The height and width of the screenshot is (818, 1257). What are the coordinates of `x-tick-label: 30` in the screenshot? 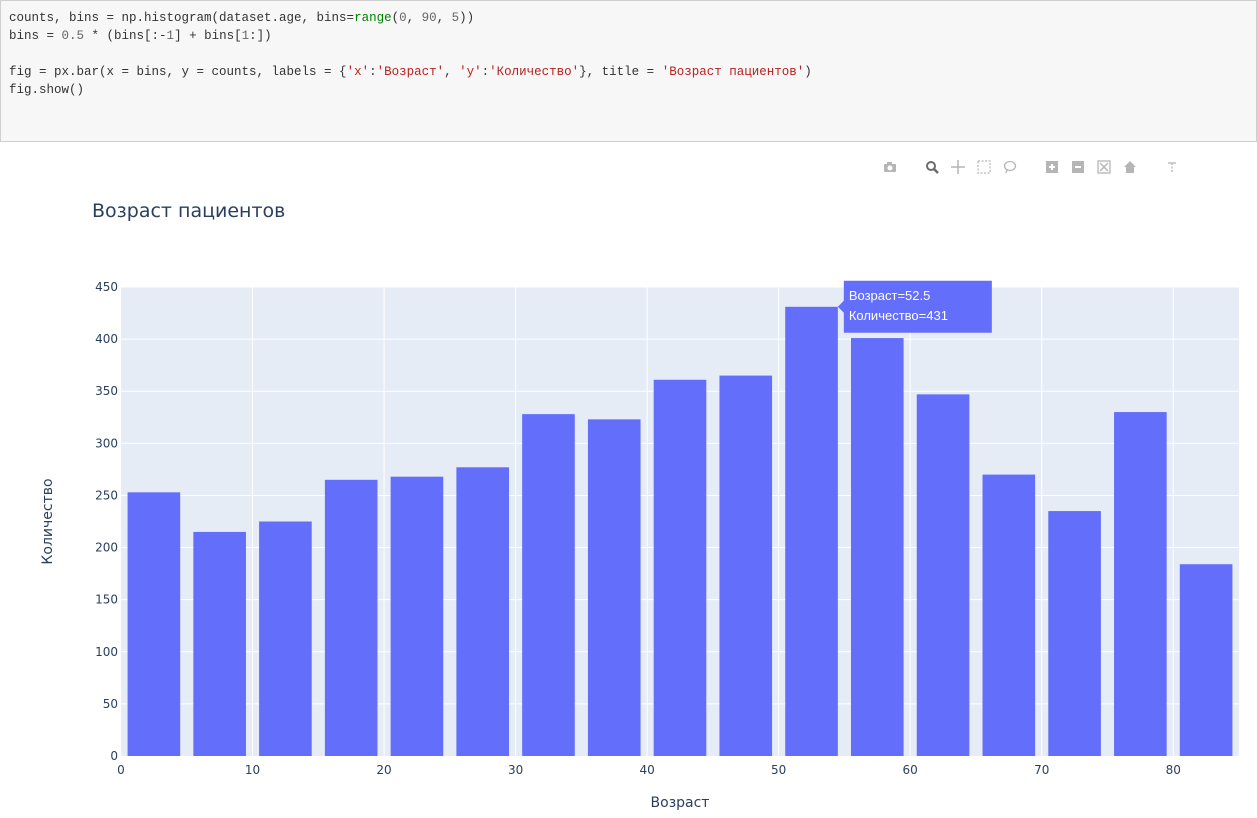 It's located at (515, 770).